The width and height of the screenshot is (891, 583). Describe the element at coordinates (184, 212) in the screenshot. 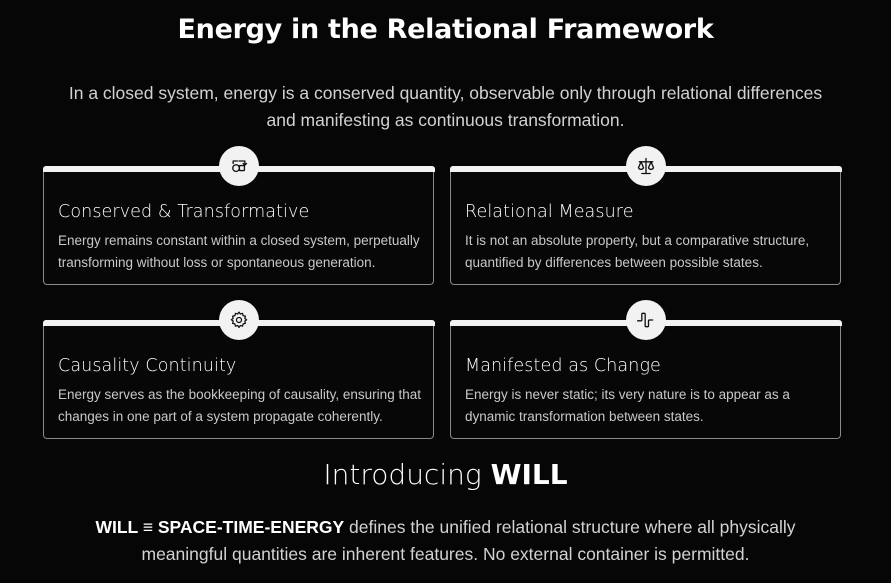

I see `card-title: Conserved & Transformative` at that location.